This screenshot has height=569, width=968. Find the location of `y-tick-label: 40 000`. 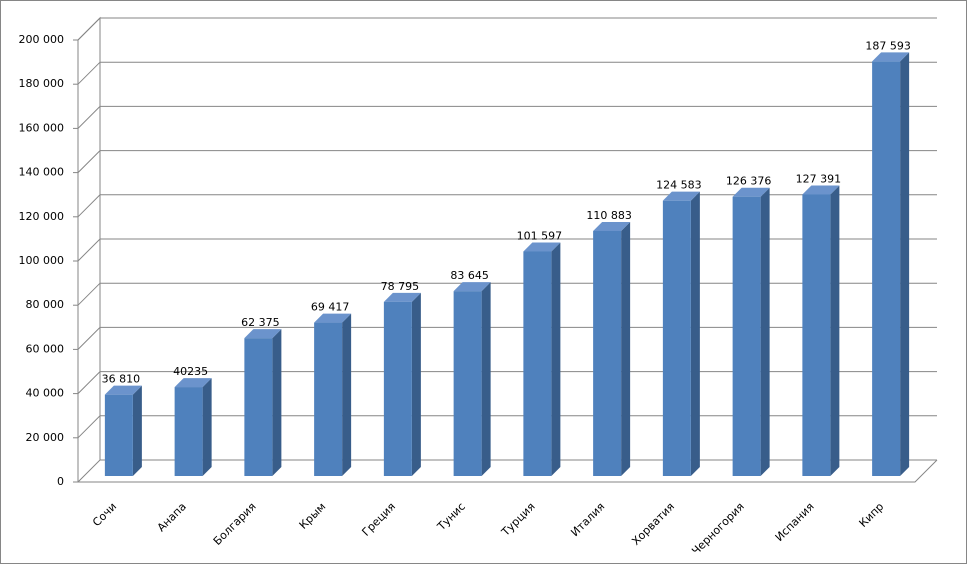

y-tick-label: 40 000 is located at coordinates (45, 393).